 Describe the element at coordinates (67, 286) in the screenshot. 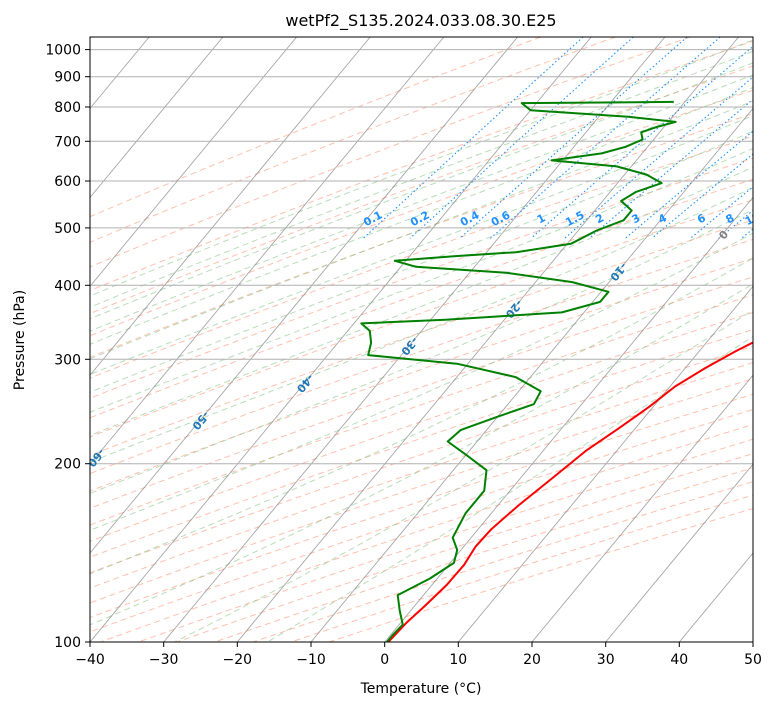

I see `y-tick-label: 400` at that location.